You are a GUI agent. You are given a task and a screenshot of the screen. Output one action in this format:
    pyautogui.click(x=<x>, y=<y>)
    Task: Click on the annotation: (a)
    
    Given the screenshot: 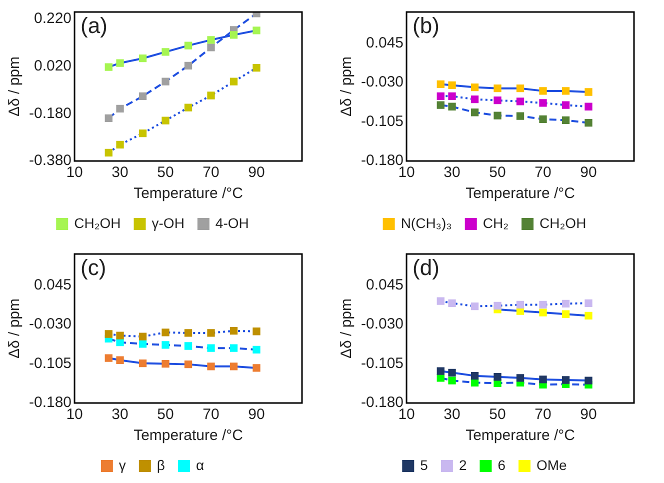 What is the action you would take?
    pyautogui.click(x=94, y=25)
    